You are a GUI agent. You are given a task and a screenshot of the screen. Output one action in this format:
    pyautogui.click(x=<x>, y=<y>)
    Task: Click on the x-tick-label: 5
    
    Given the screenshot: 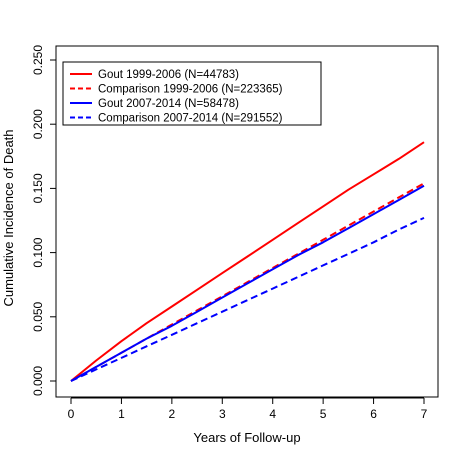 What is the action you would take?
    pyautogui.click(x=323, y=414)
    